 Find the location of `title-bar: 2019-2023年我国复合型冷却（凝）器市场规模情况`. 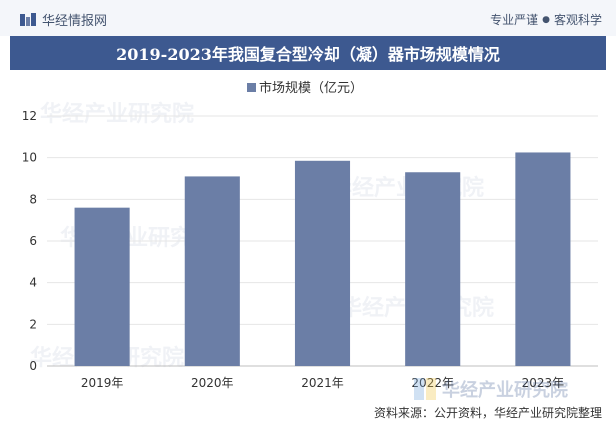

title-bar: 2019-2023年我国复合型冷却（凝）器市场规模情况 is located at coordinates (308, 53).